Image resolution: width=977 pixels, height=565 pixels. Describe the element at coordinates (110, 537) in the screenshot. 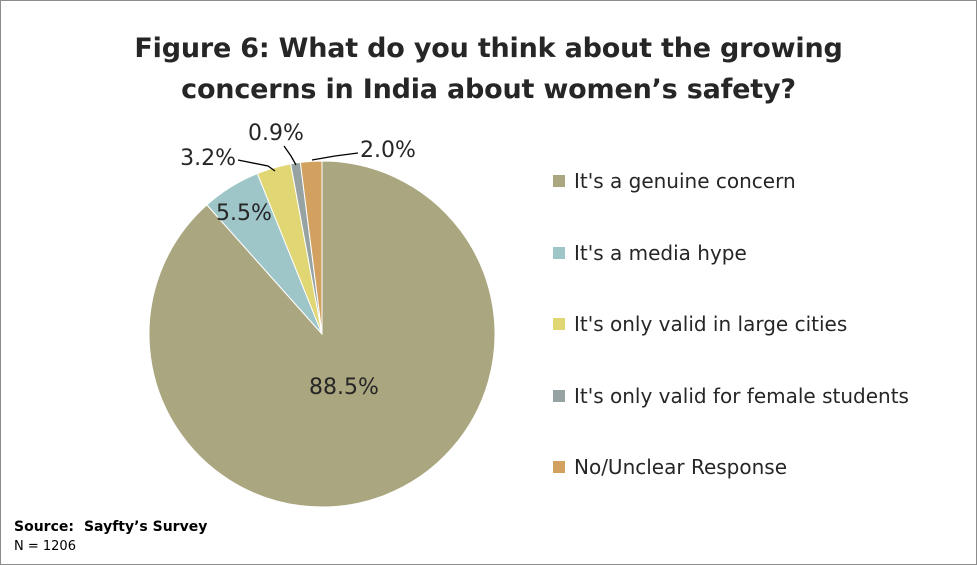

I see `source-note: Source: Sayfty’s Survey N = 1206` at that location.